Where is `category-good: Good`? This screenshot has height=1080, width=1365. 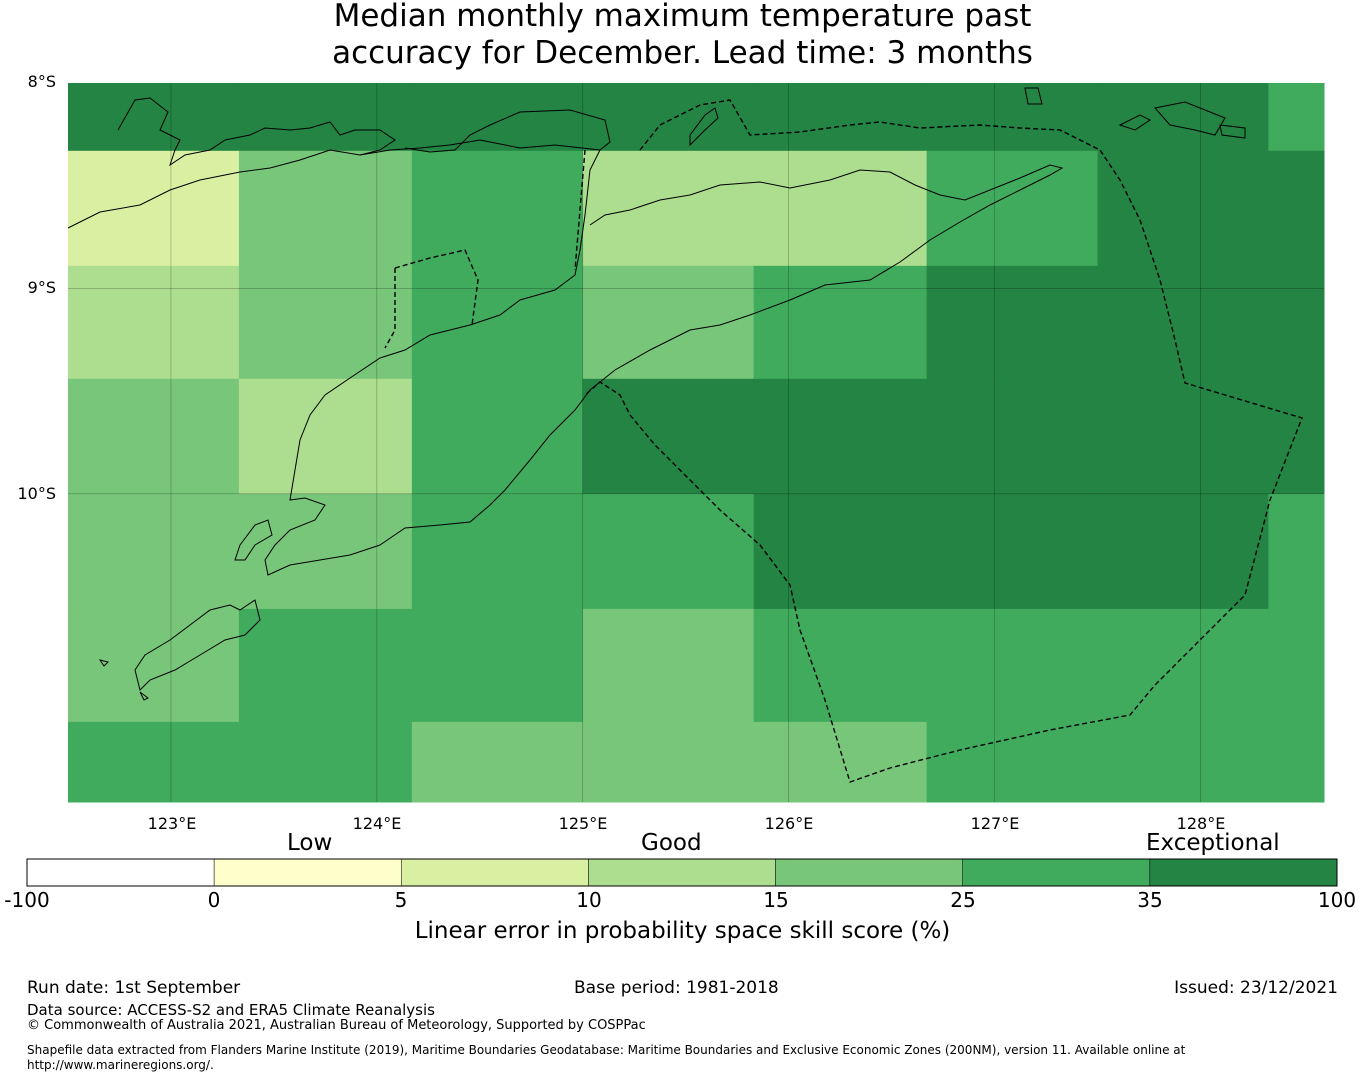 category-good: Good is located at coordinates (671, 843).